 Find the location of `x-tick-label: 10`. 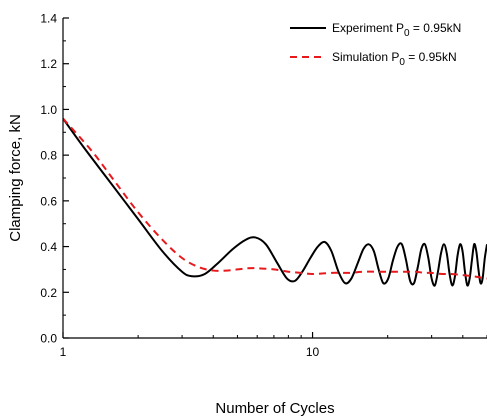

x-tick-label: 10 is located at coordinates (313, 352).